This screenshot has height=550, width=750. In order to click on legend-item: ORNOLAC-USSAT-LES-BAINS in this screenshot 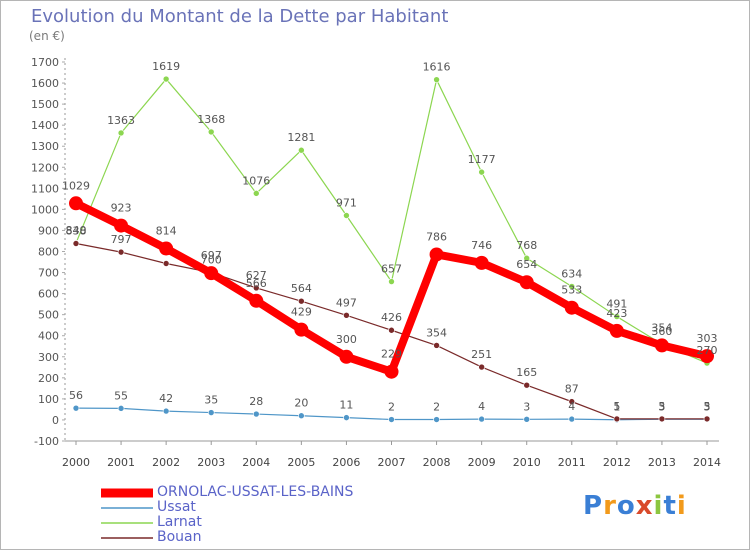, I will do `click(227, 492)`.